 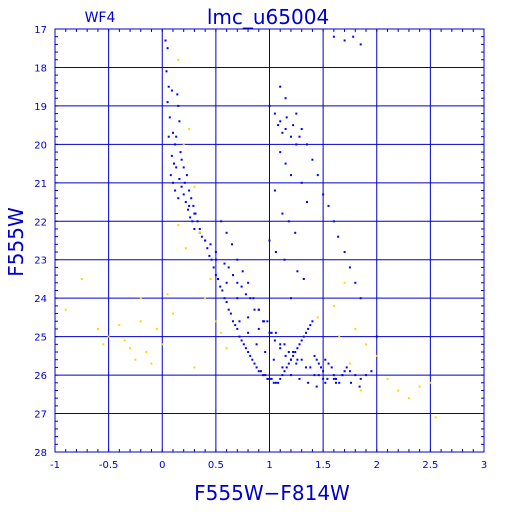 What do you see at coordinates (55, 465) in the screenshot?
I see `x-tick-label: -1` at bounding box center [55, 465].